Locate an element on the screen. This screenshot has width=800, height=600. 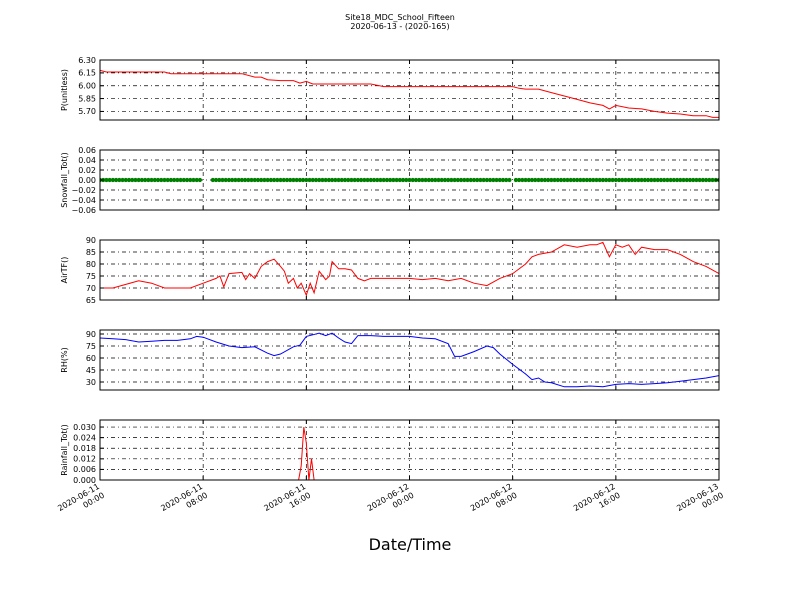
x-tick-label: 2020-06-1216:00 is located at coordinates (597, 502).